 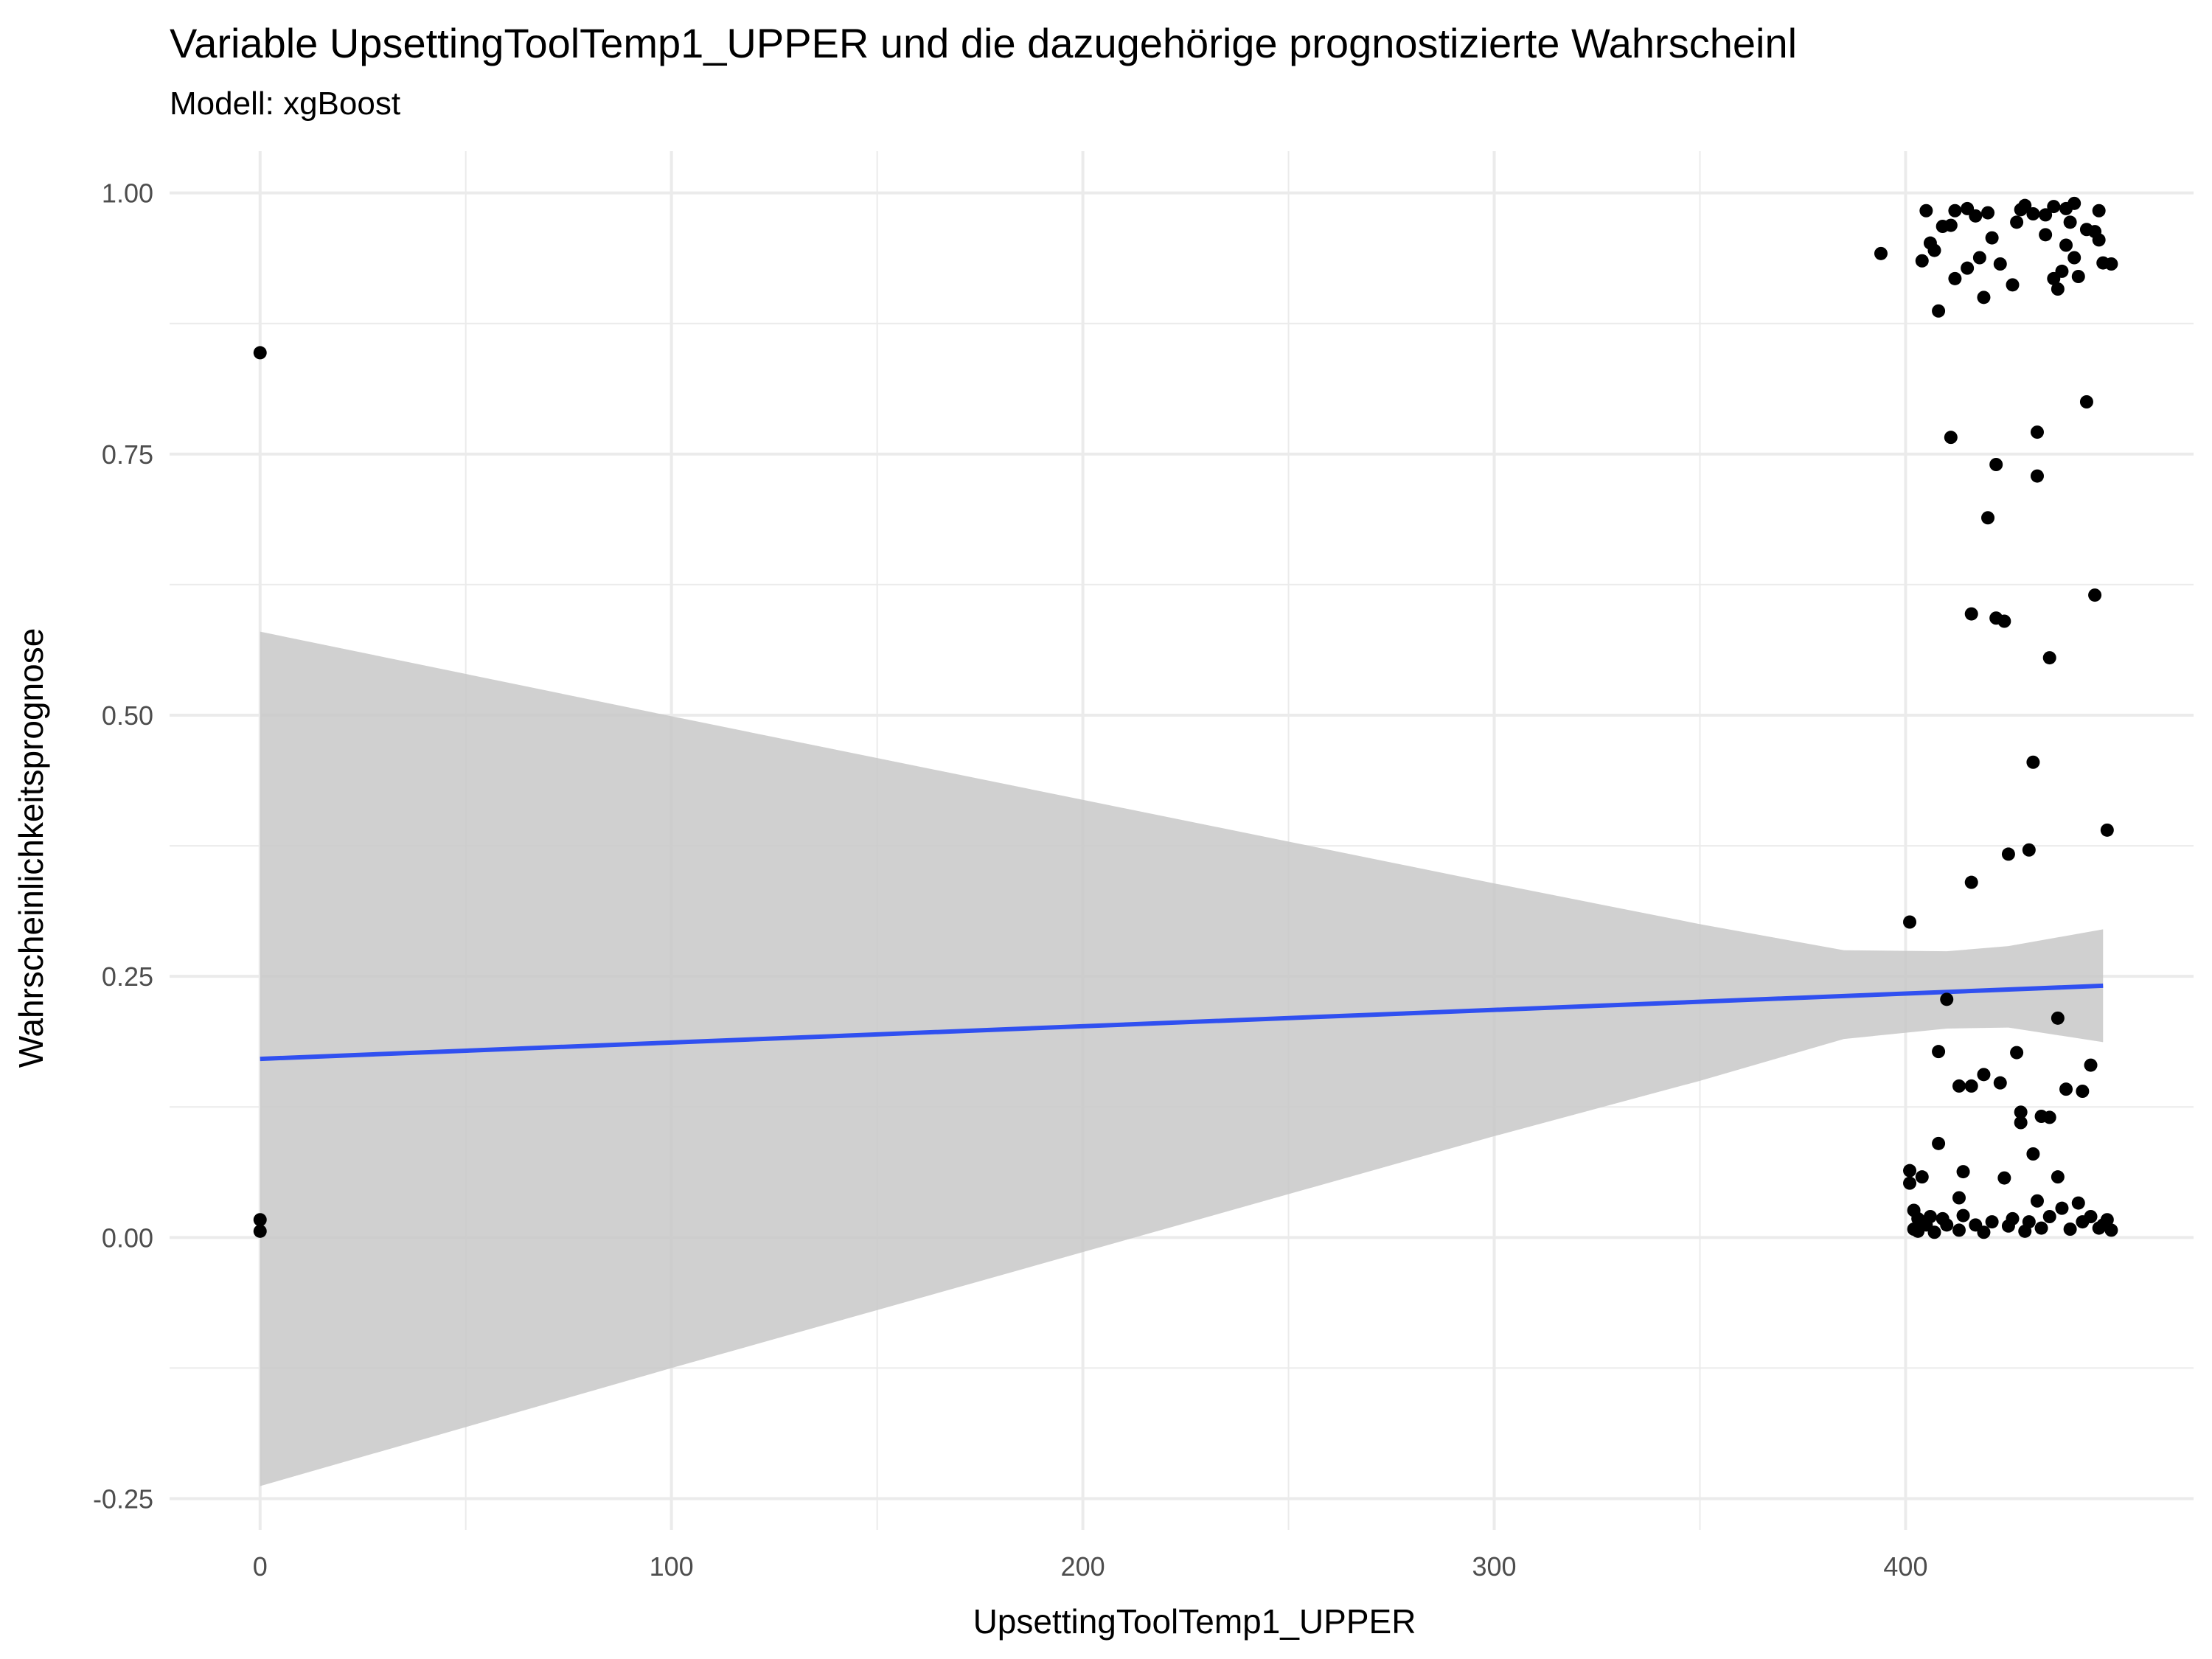 I want to click on x-tick-label: 200, so click(x=1083, y=1566).